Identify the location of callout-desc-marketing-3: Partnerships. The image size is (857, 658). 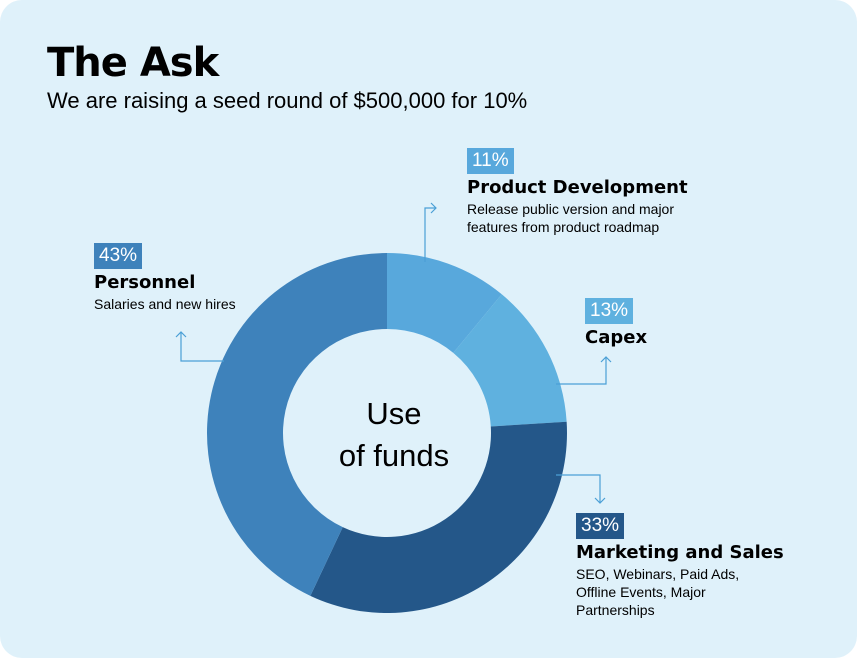
(615, 610).